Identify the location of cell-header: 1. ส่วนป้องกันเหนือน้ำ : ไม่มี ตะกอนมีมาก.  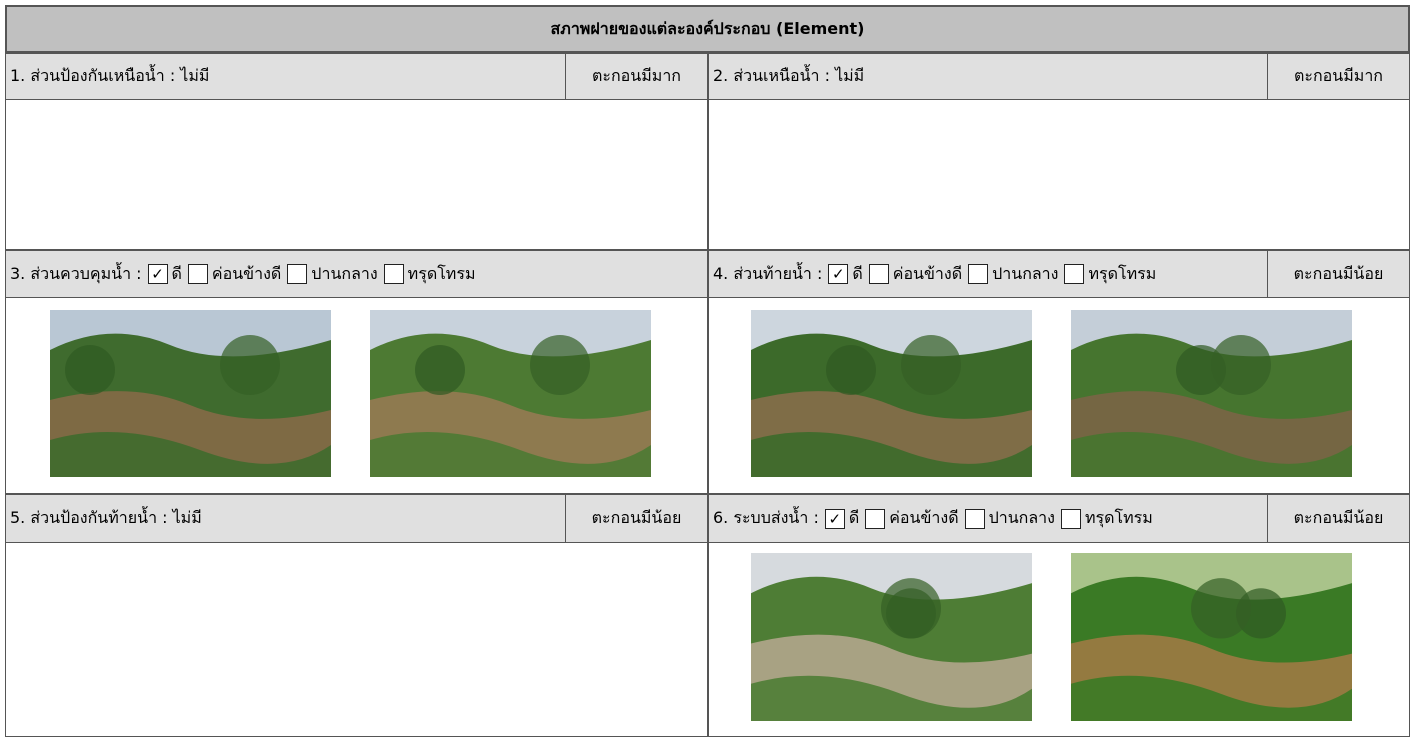
(356, 76).